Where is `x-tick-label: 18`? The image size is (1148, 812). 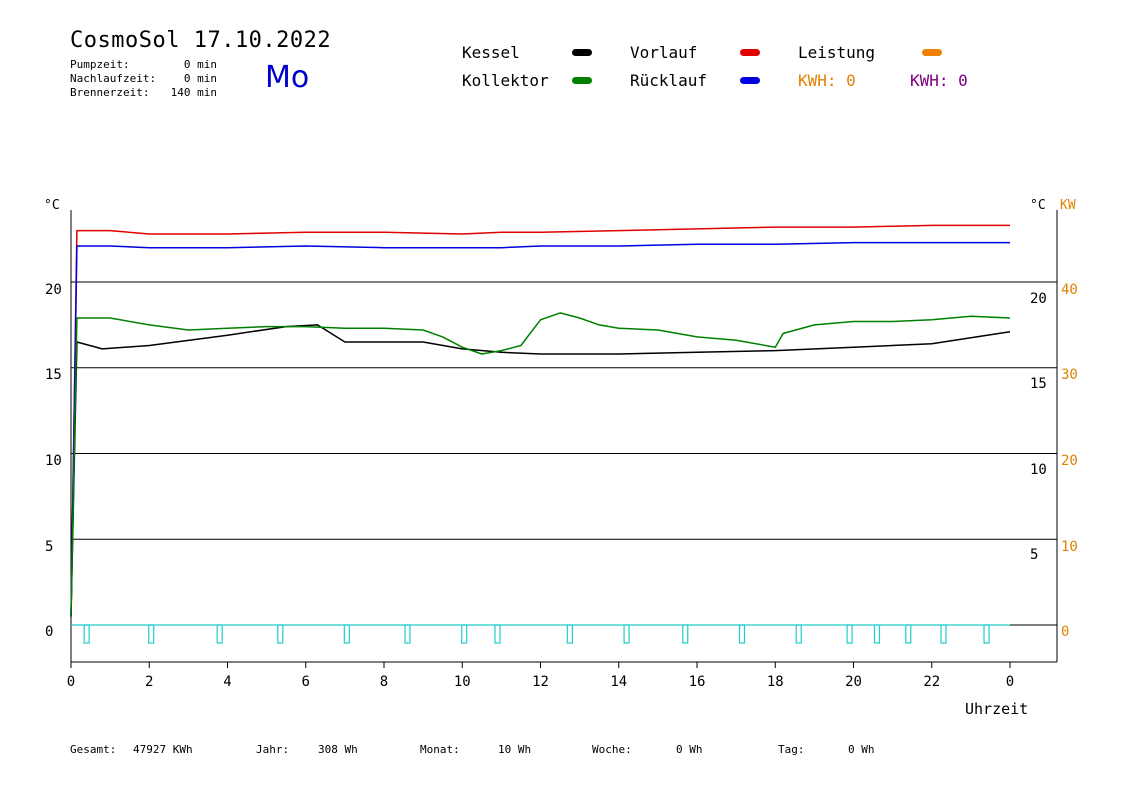 x-tick-label: 18 is located at coordinates (775, 682).